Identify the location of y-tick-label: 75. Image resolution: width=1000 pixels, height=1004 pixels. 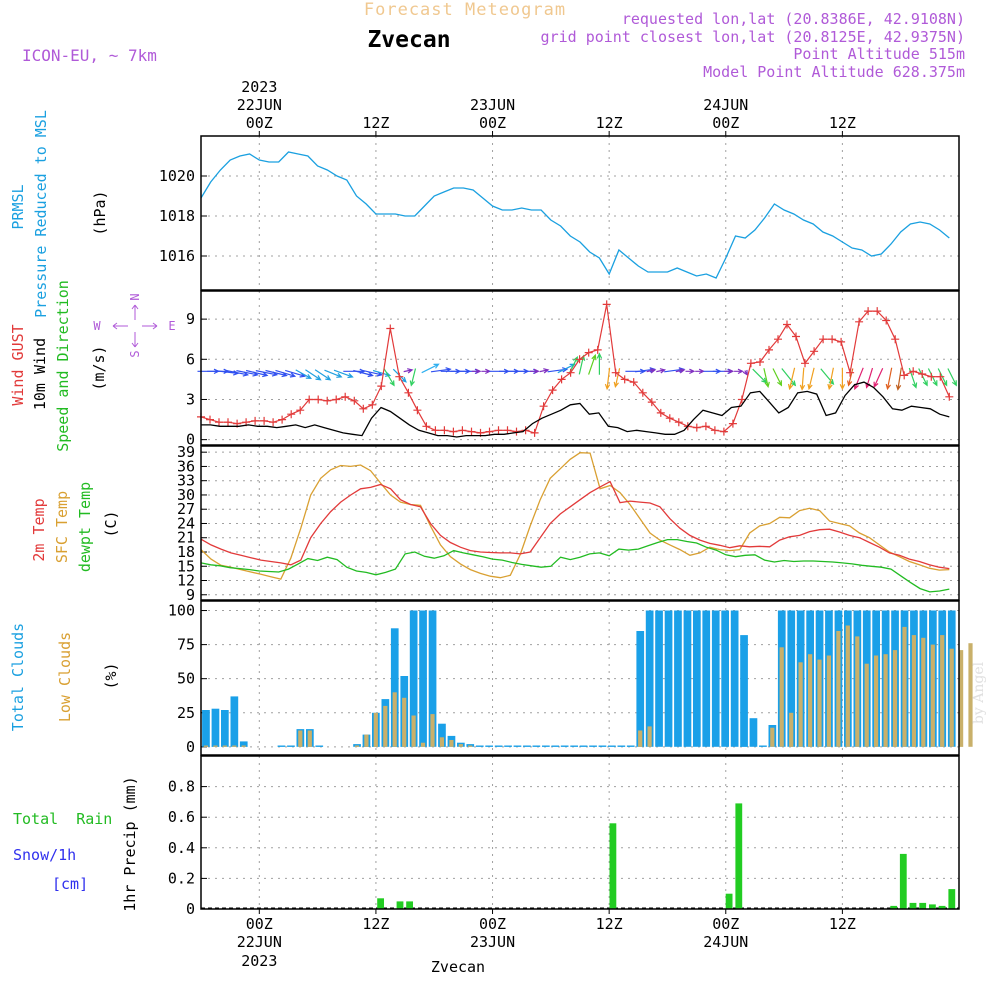
(186, 645).